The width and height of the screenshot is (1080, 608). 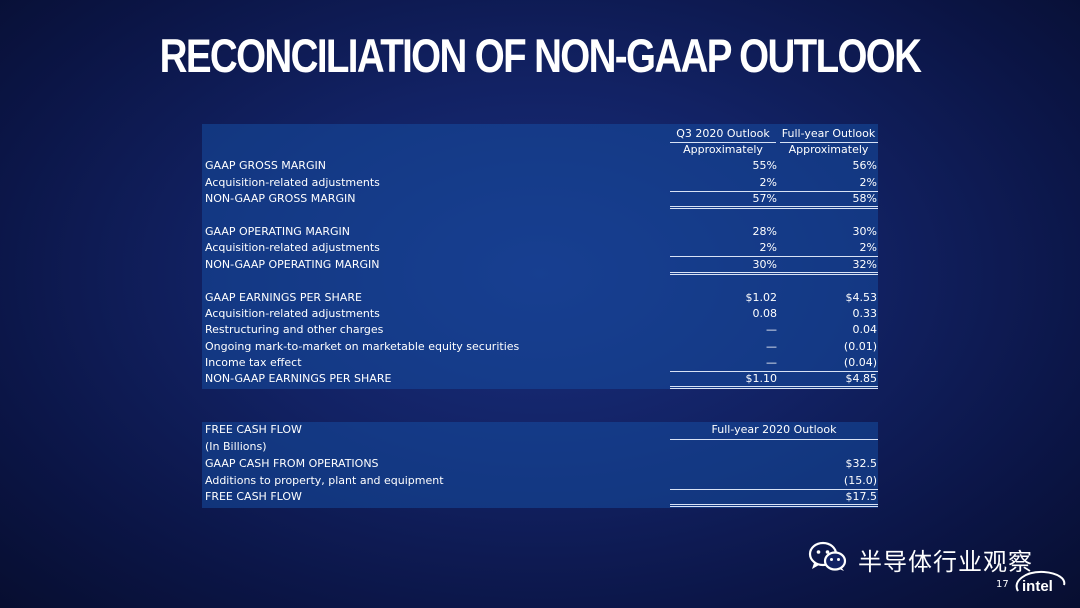 What do you see at coordinates (540, 199) in the screenshot?
I see `table-row: NON-GAAP GROSS MARGIN 57% 58%` at bounding box center [540, 199].